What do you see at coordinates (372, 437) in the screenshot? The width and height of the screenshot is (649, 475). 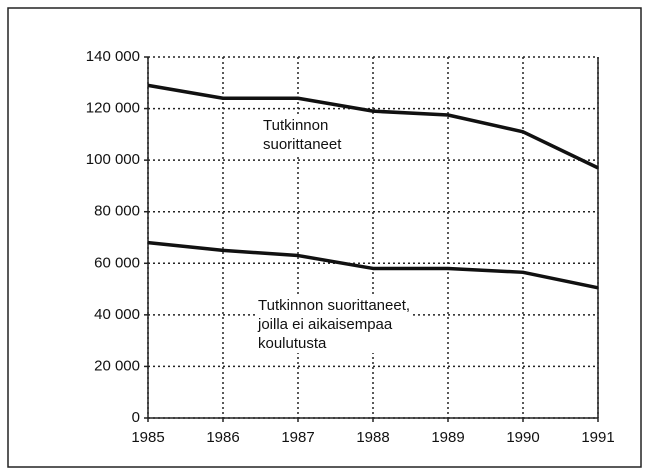 I see `x-tick-label: 1988` at bounding box center [372, 437].